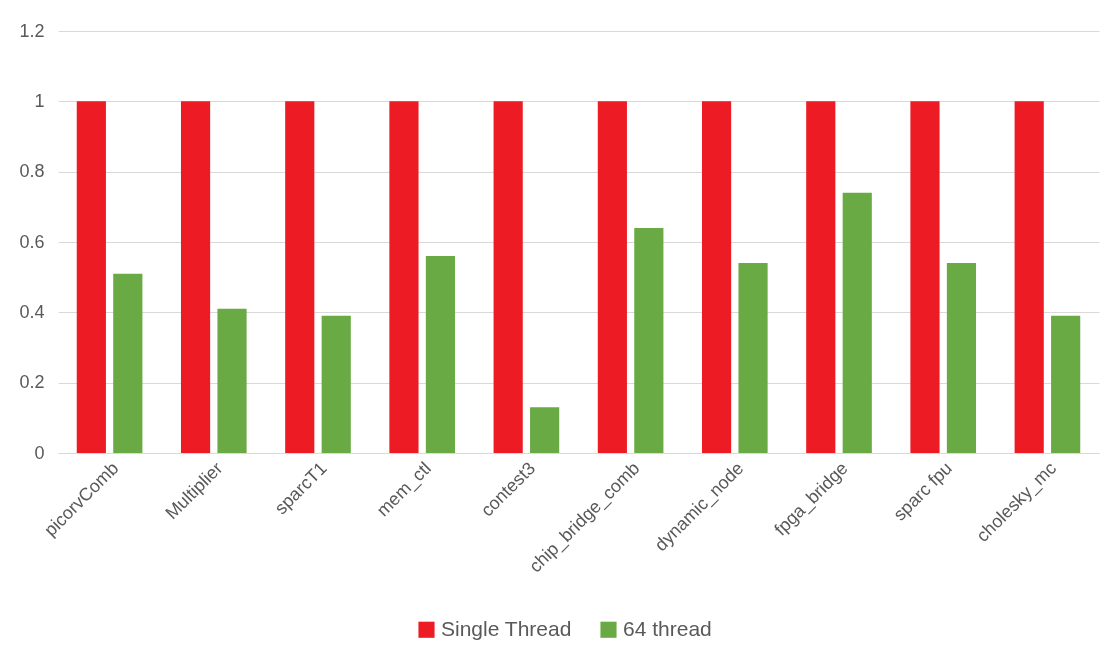 The width and height of the screenshot is (1117, 658). I want to click on y-tick-label: 0.6, so click(32, 241).